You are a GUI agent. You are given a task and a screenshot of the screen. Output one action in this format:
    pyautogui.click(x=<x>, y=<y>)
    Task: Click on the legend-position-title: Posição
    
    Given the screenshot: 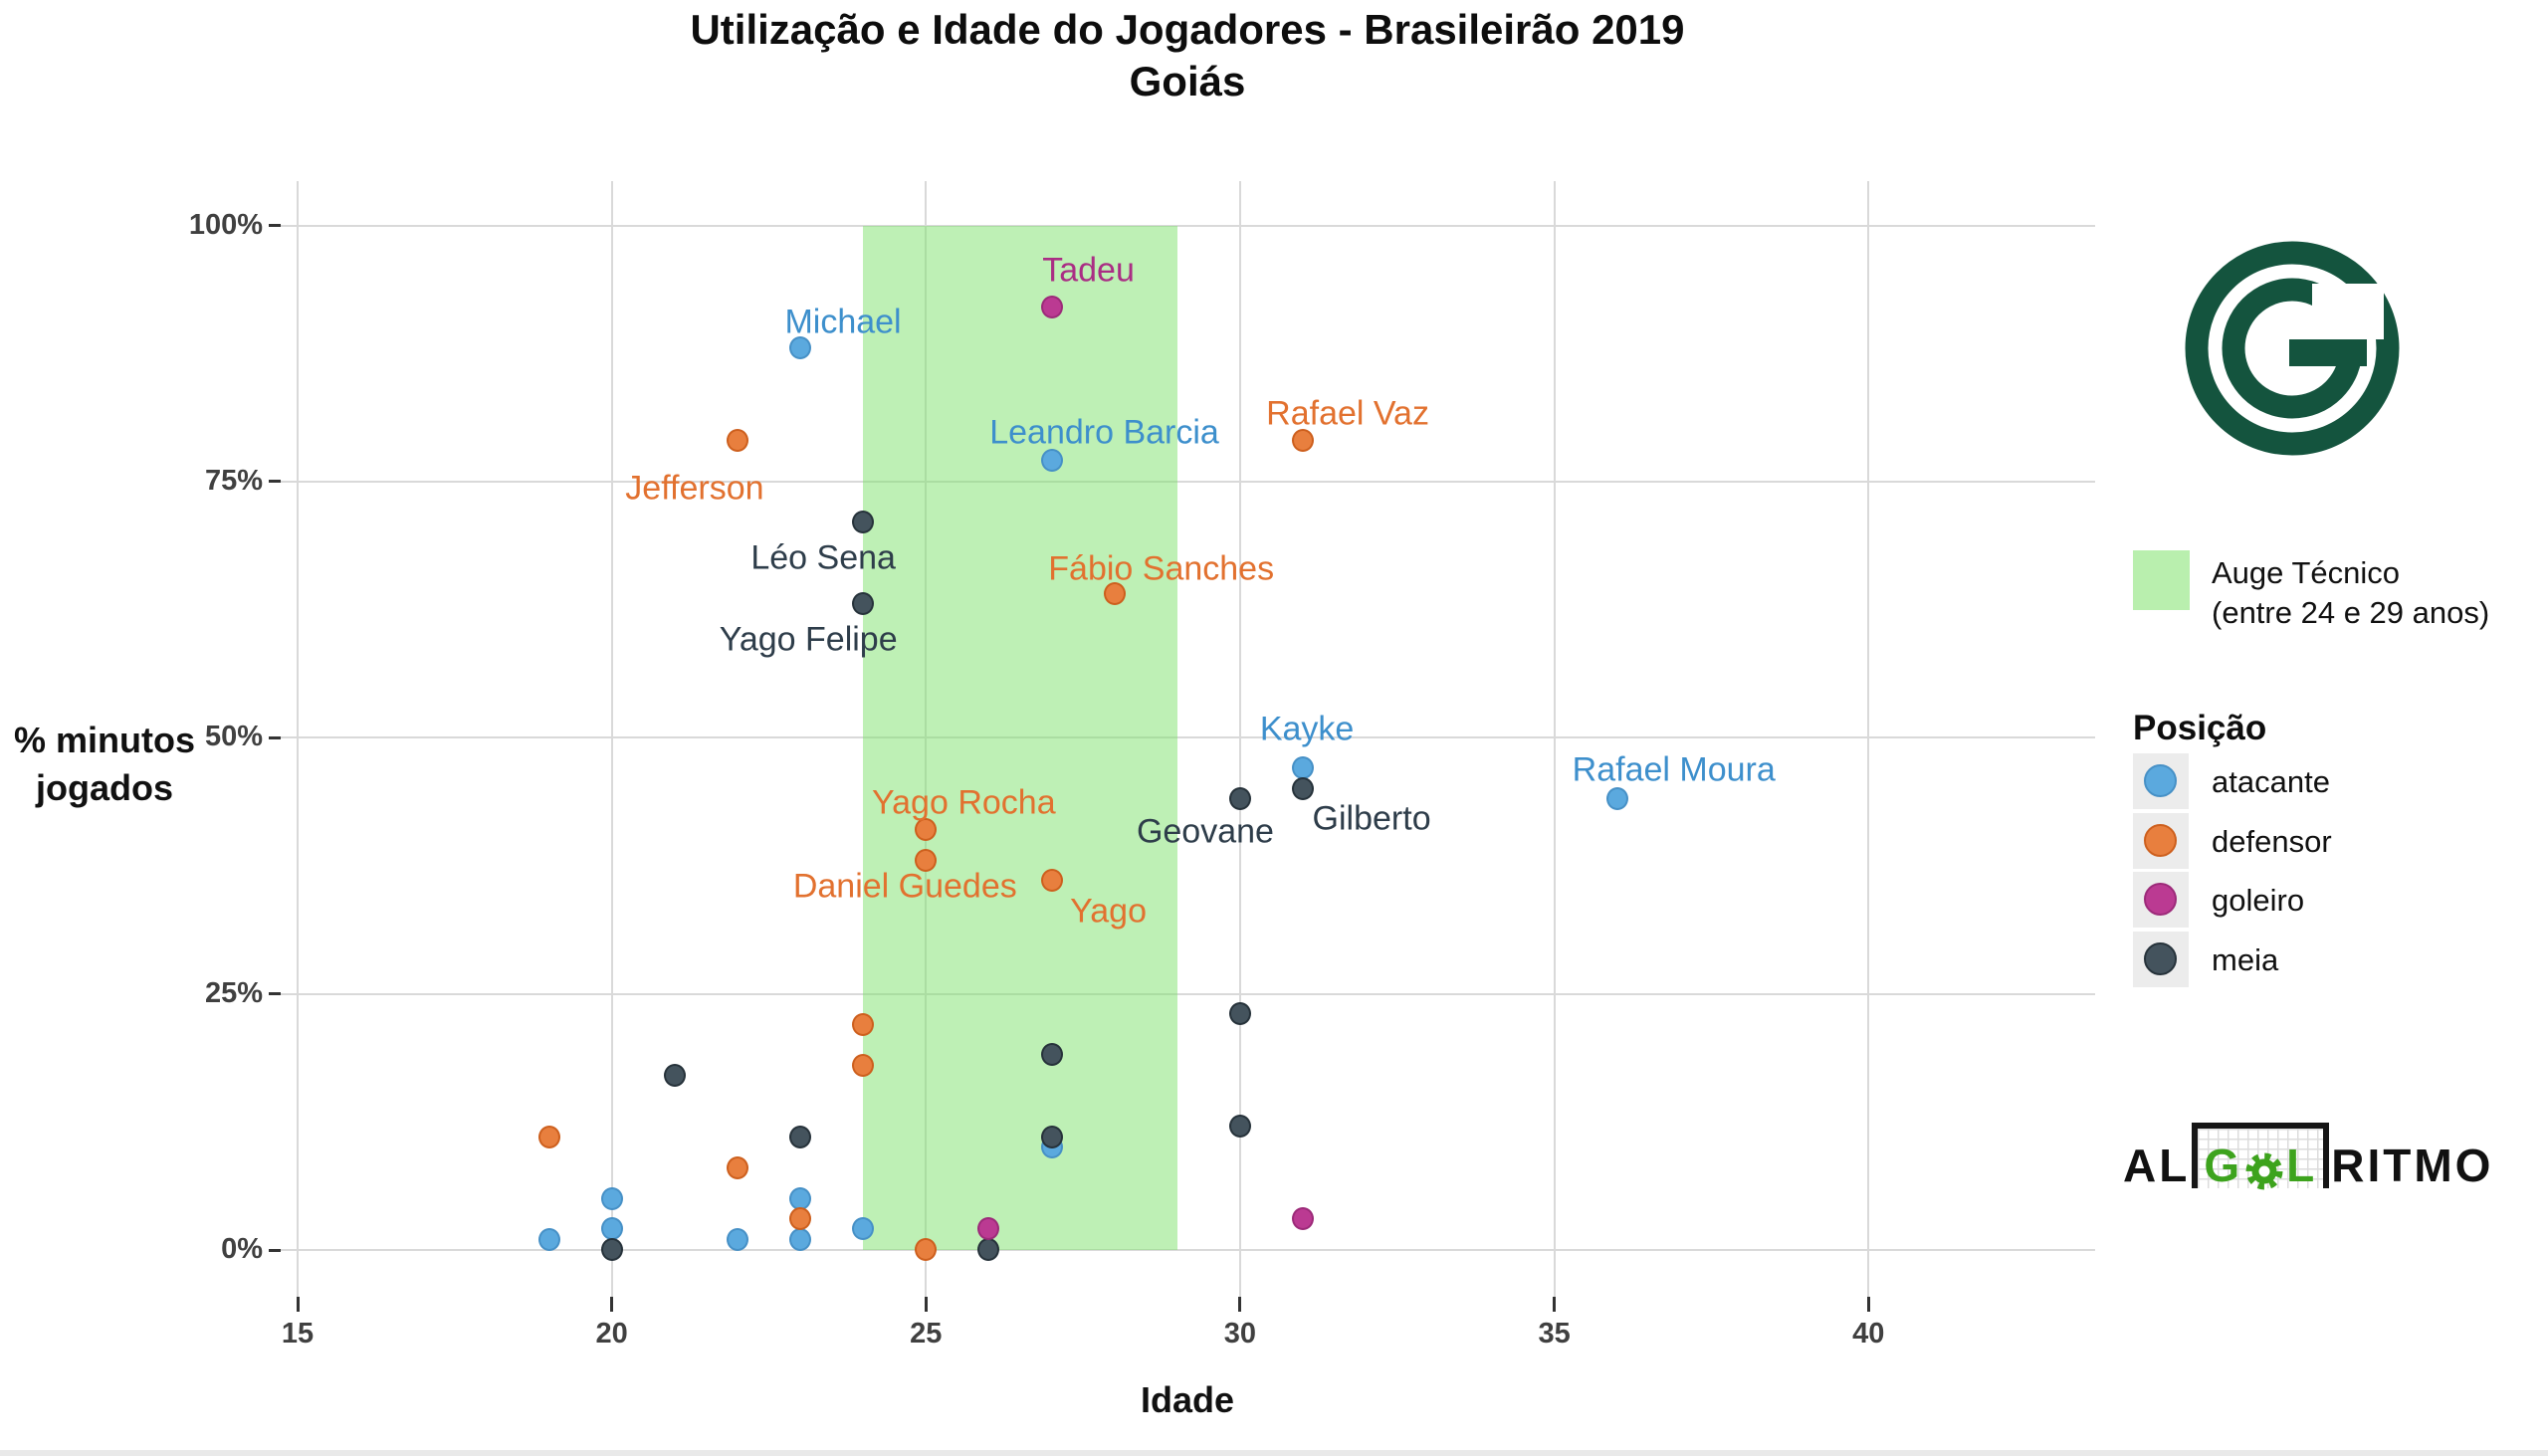 What is the action you would take?
    pyautogui.click(x=2200, y=728)
    